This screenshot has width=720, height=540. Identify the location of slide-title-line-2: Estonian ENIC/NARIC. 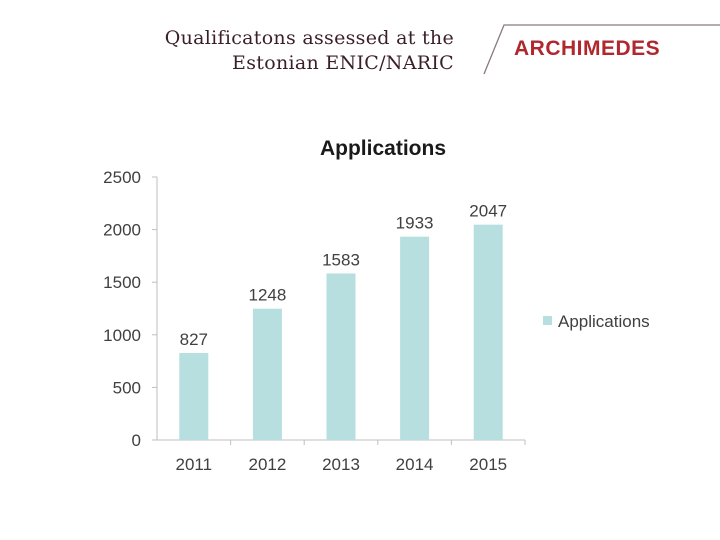
(343, 63).